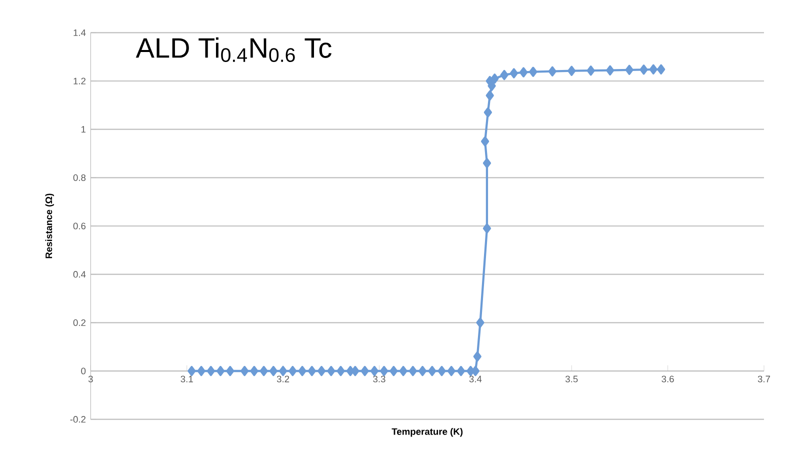 This screenshot has width=802, height=462. Describe the element at coordinates (79, 322) in the screenshot. I see `y-tick-label: 0.2` at that location.